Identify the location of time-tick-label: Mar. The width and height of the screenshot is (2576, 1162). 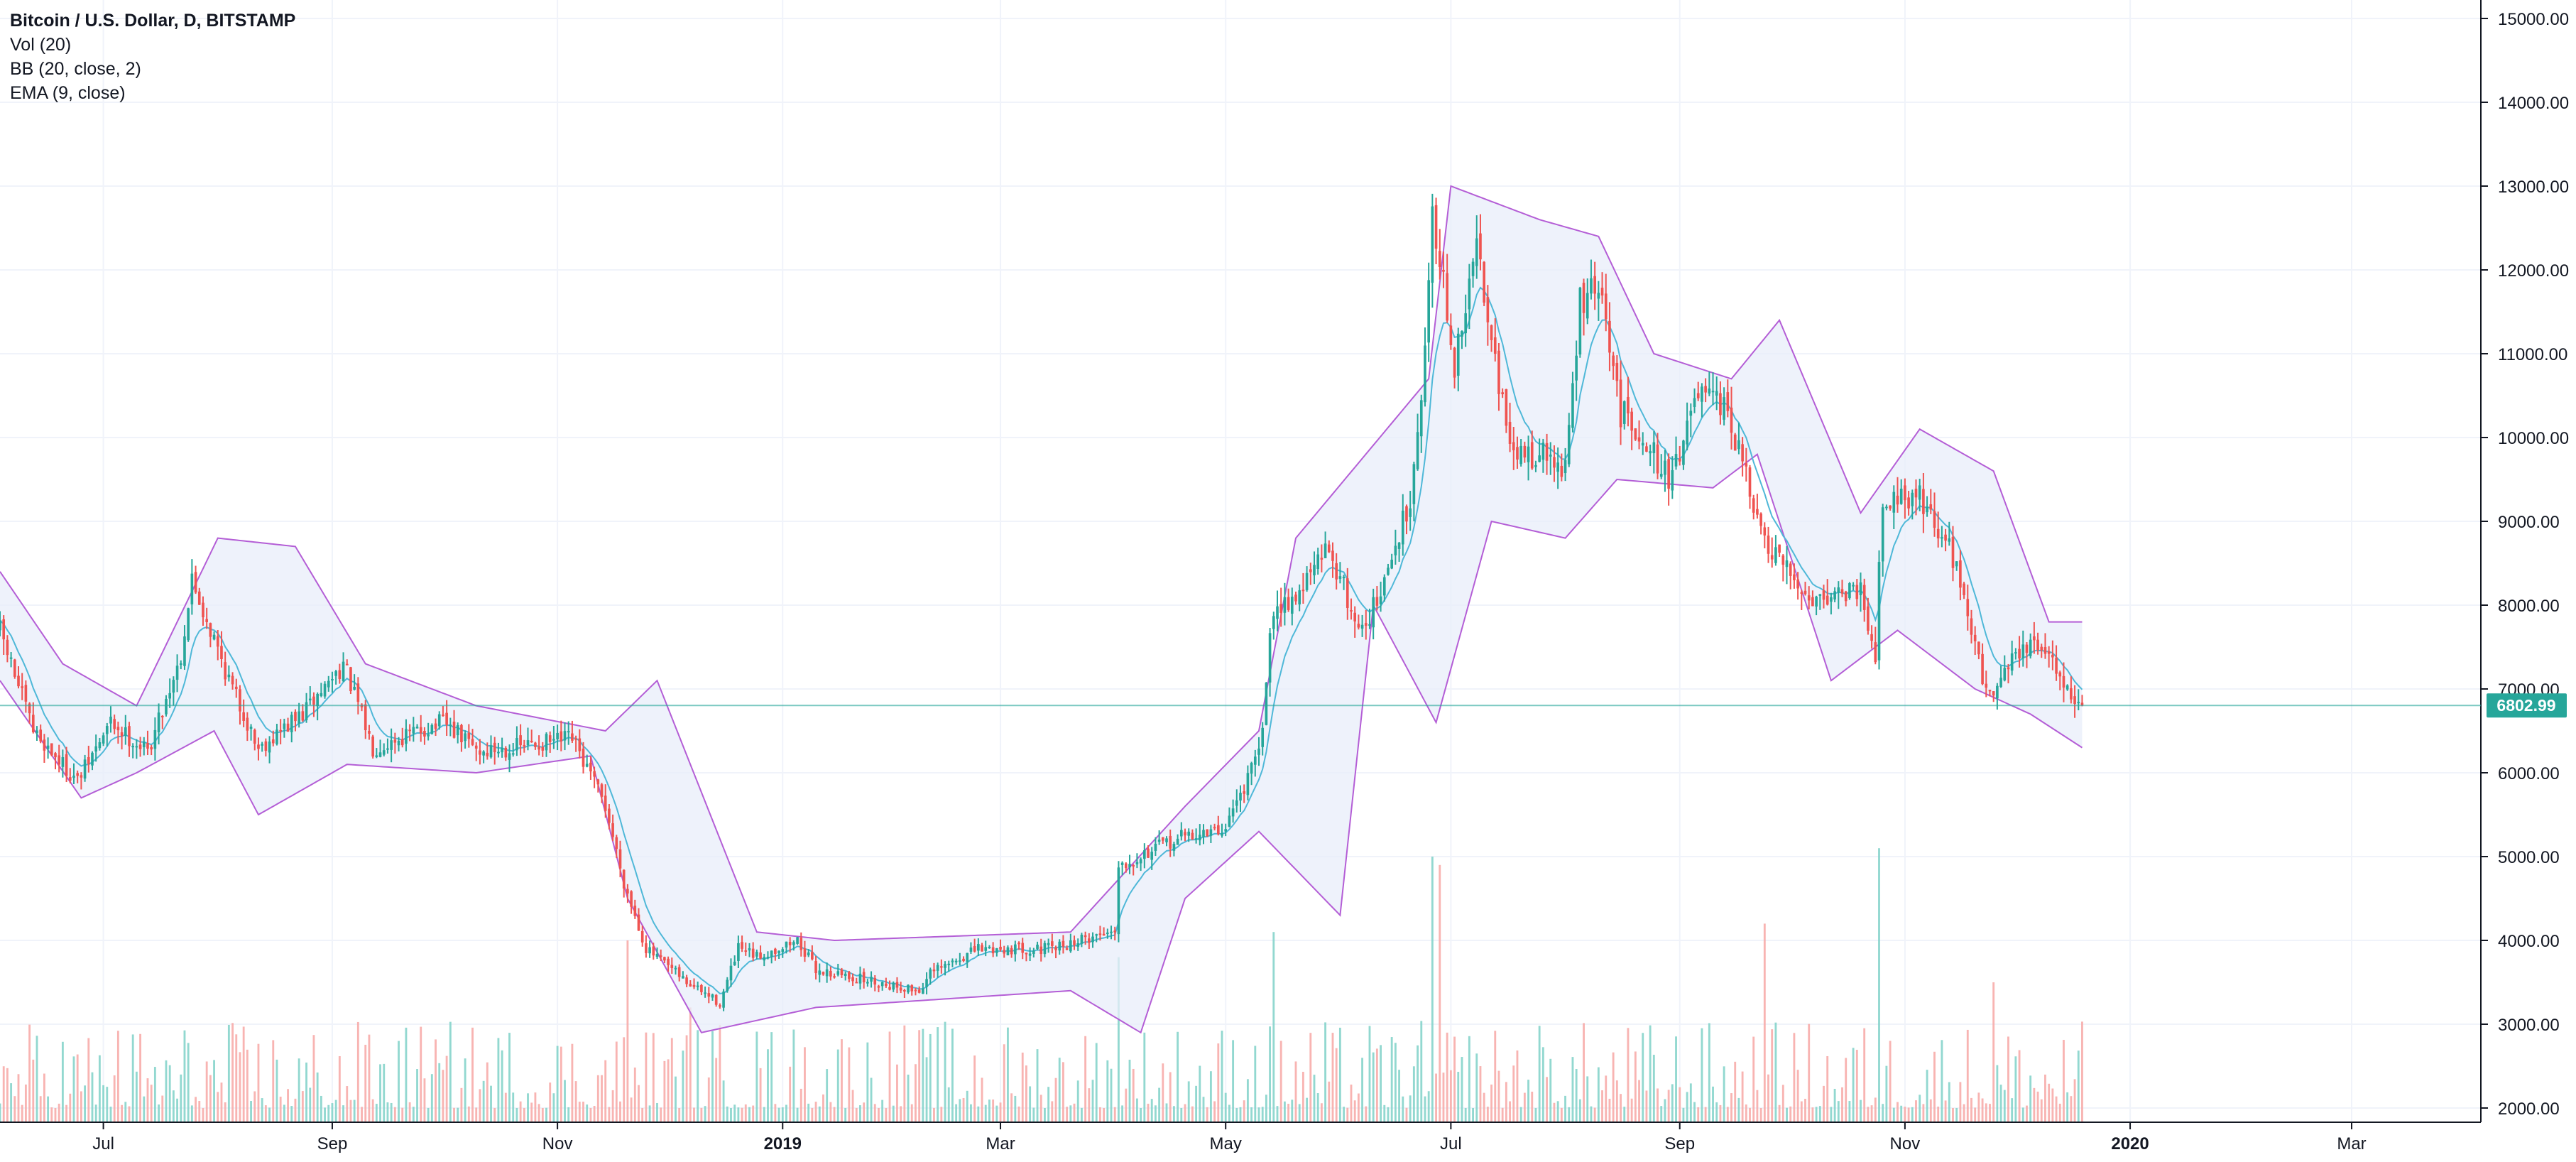
(2351, 1143).